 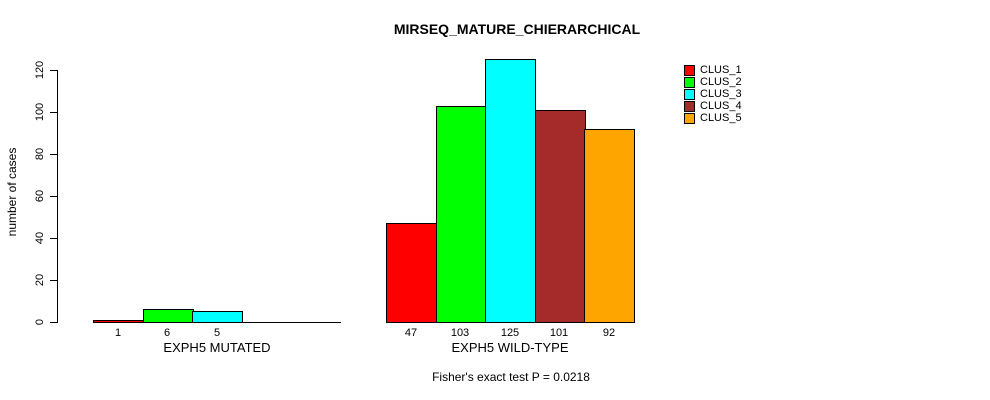 What do you see at coordinates (12, 192) in the screenshot?
I see `y-axis-label: number of cases` at bounding box center [12, 192].